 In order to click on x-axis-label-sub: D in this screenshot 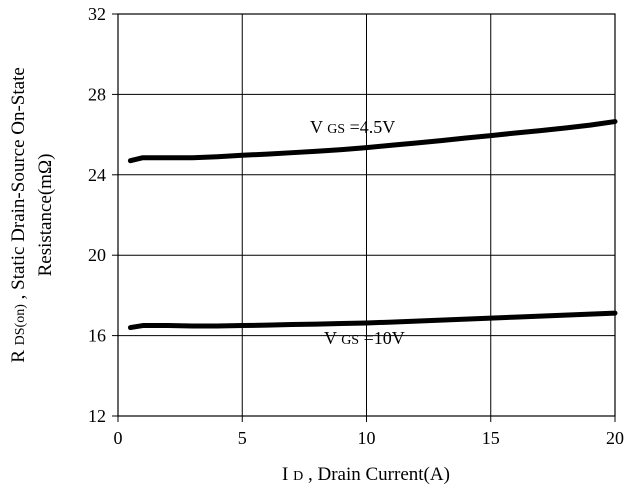, I will do `click(298, 476)`.